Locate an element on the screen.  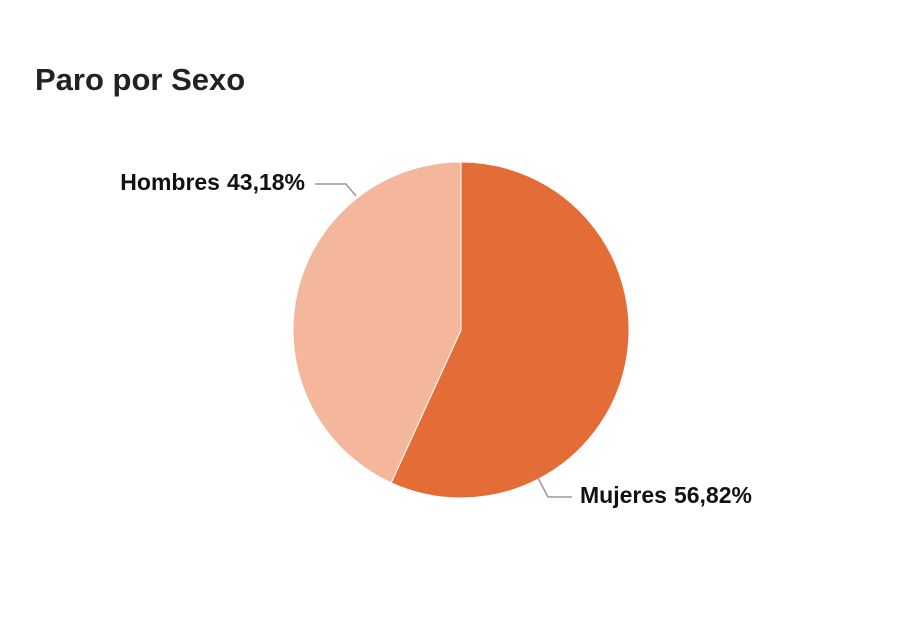
slice-value-label: 56,82% is located at coordinates (713, 495).